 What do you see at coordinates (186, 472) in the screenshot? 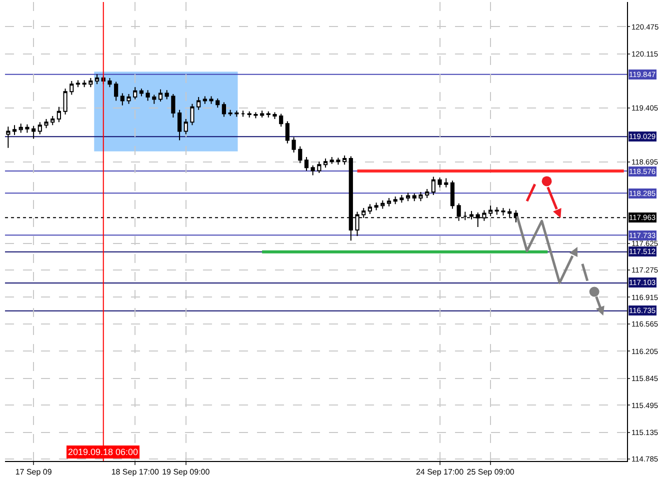
I see `x-tick-label: 19 Sep 09:00` at bounding box center [186, 472].